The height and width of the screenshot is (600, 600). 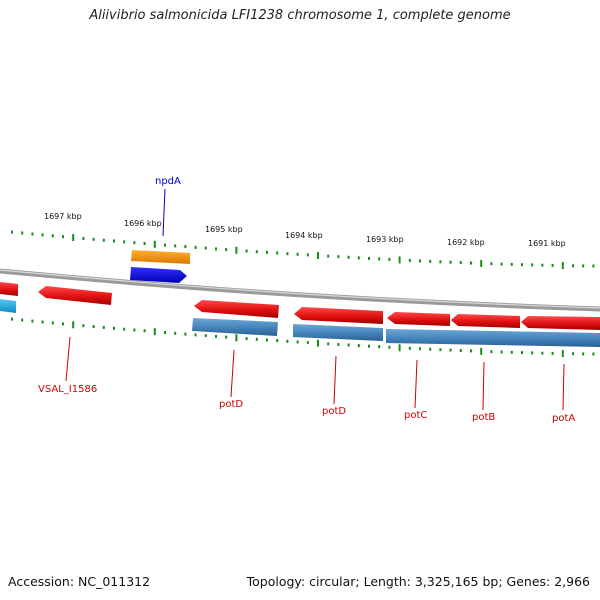 I want to click on label-potB: potB, so click(x=483, y=417).